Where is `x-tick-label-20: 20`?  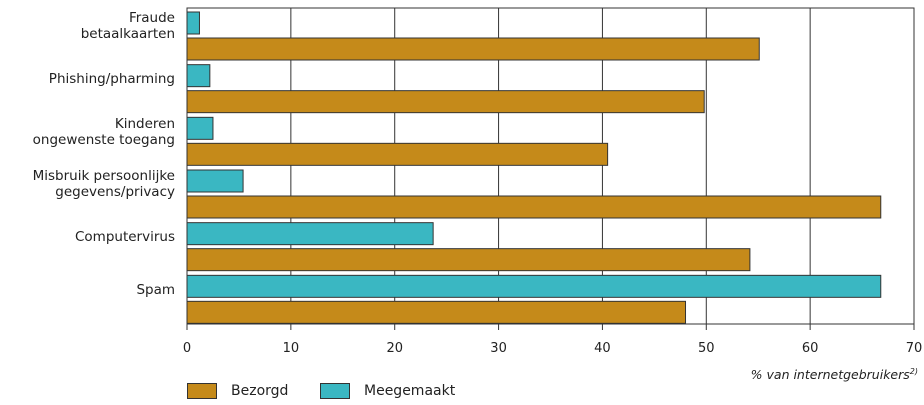 x-tick-label-20: 20 is located at coordinates (394, 348).